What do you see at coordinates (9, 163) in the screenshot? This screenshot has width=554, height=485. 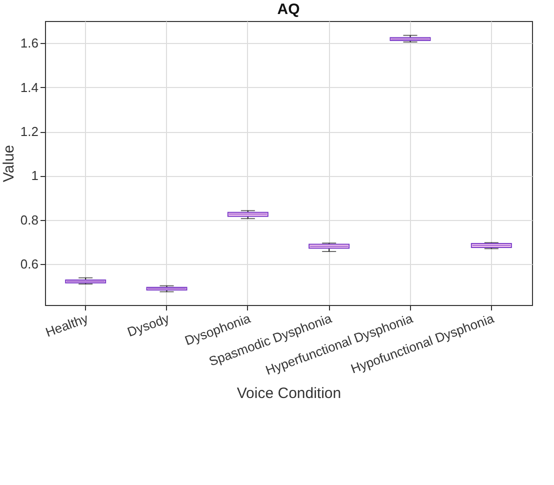 I see `y-axis-title: Value` at bounding box center [9, 163].